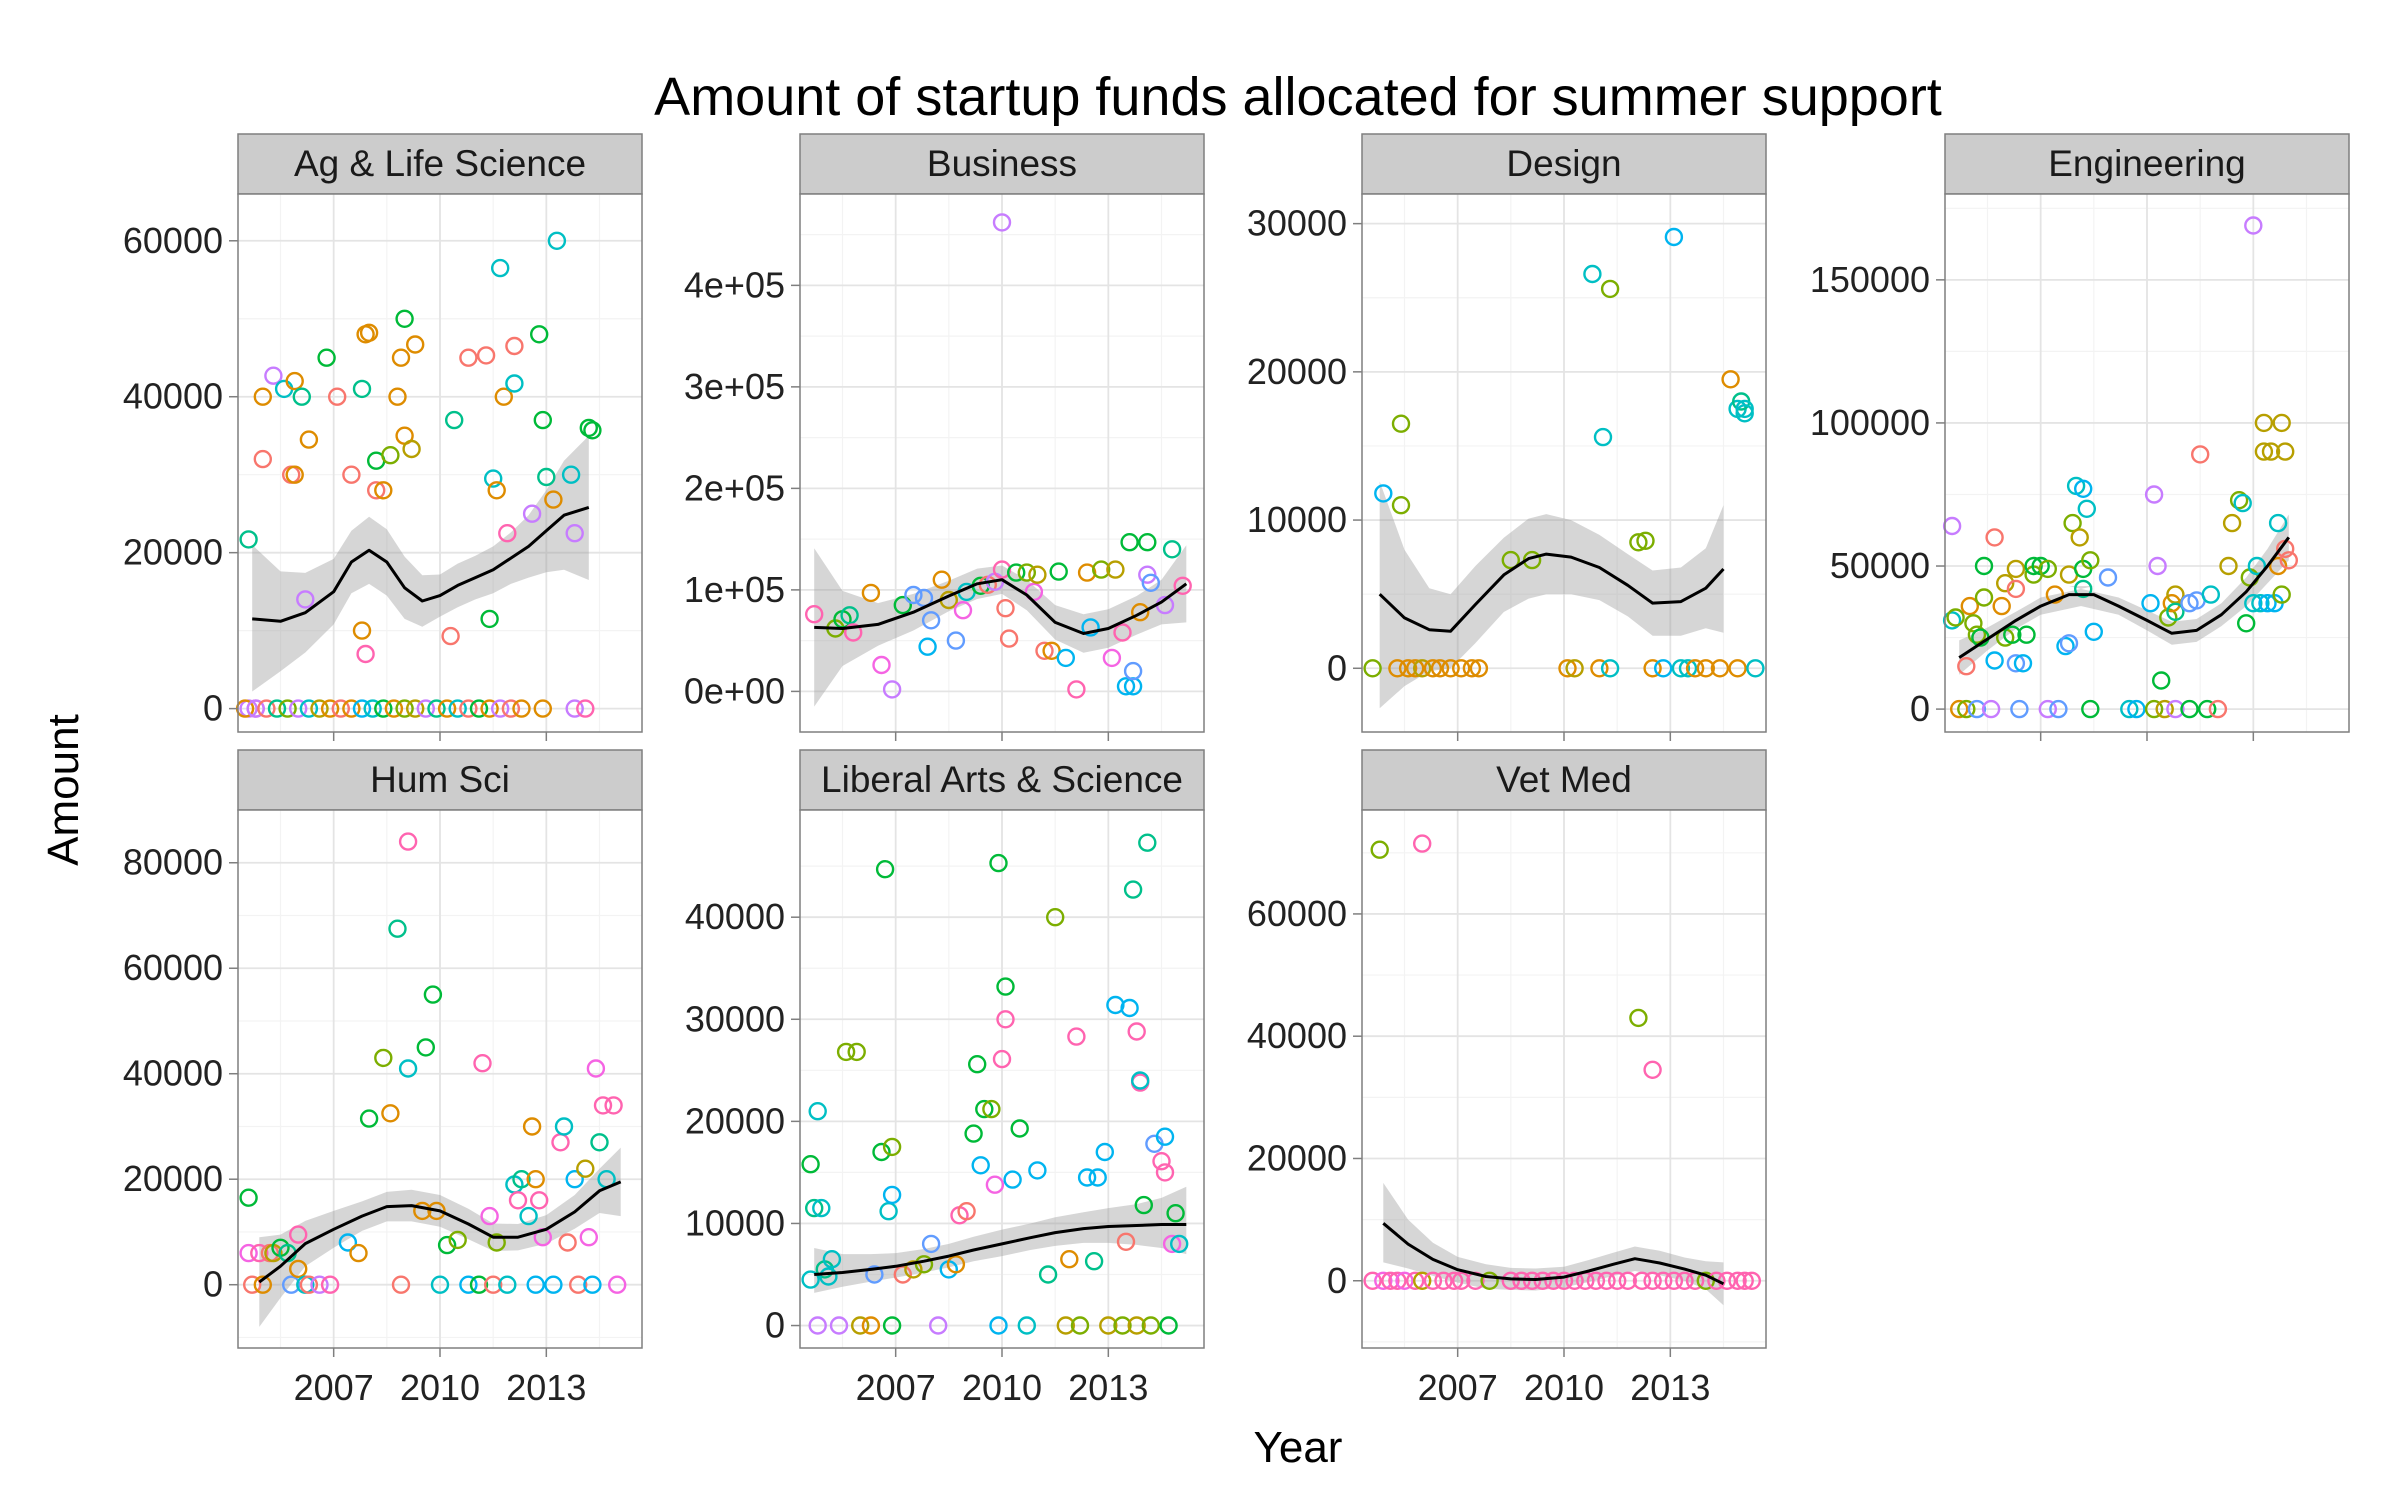 The width and height of the screenshot is (2400, 1500). I want to click on y-tick-label: 1e+05, so click(734, 589).